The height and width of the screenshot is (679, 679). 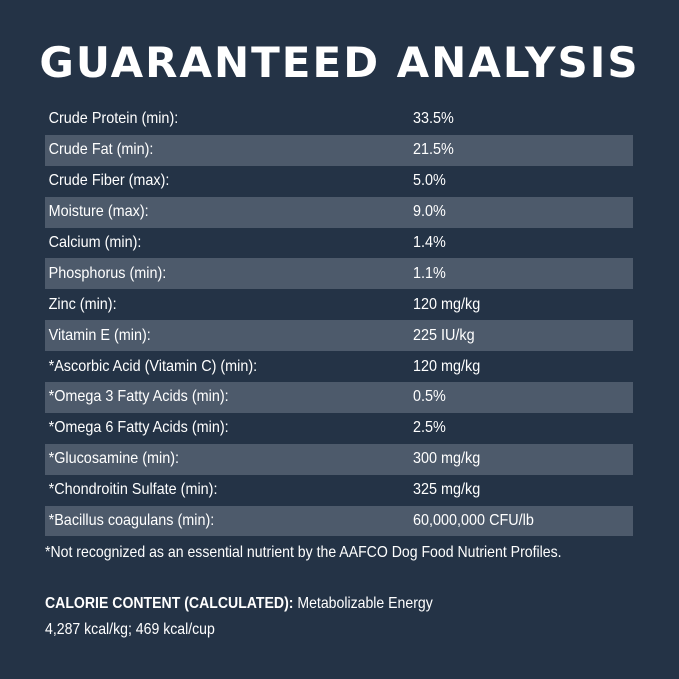 What do you see at coordinates (473, 521) in the screenshot?
I see `nutrient-value: 60,000,000 CFU/lb` at bounding box center [473, 521].